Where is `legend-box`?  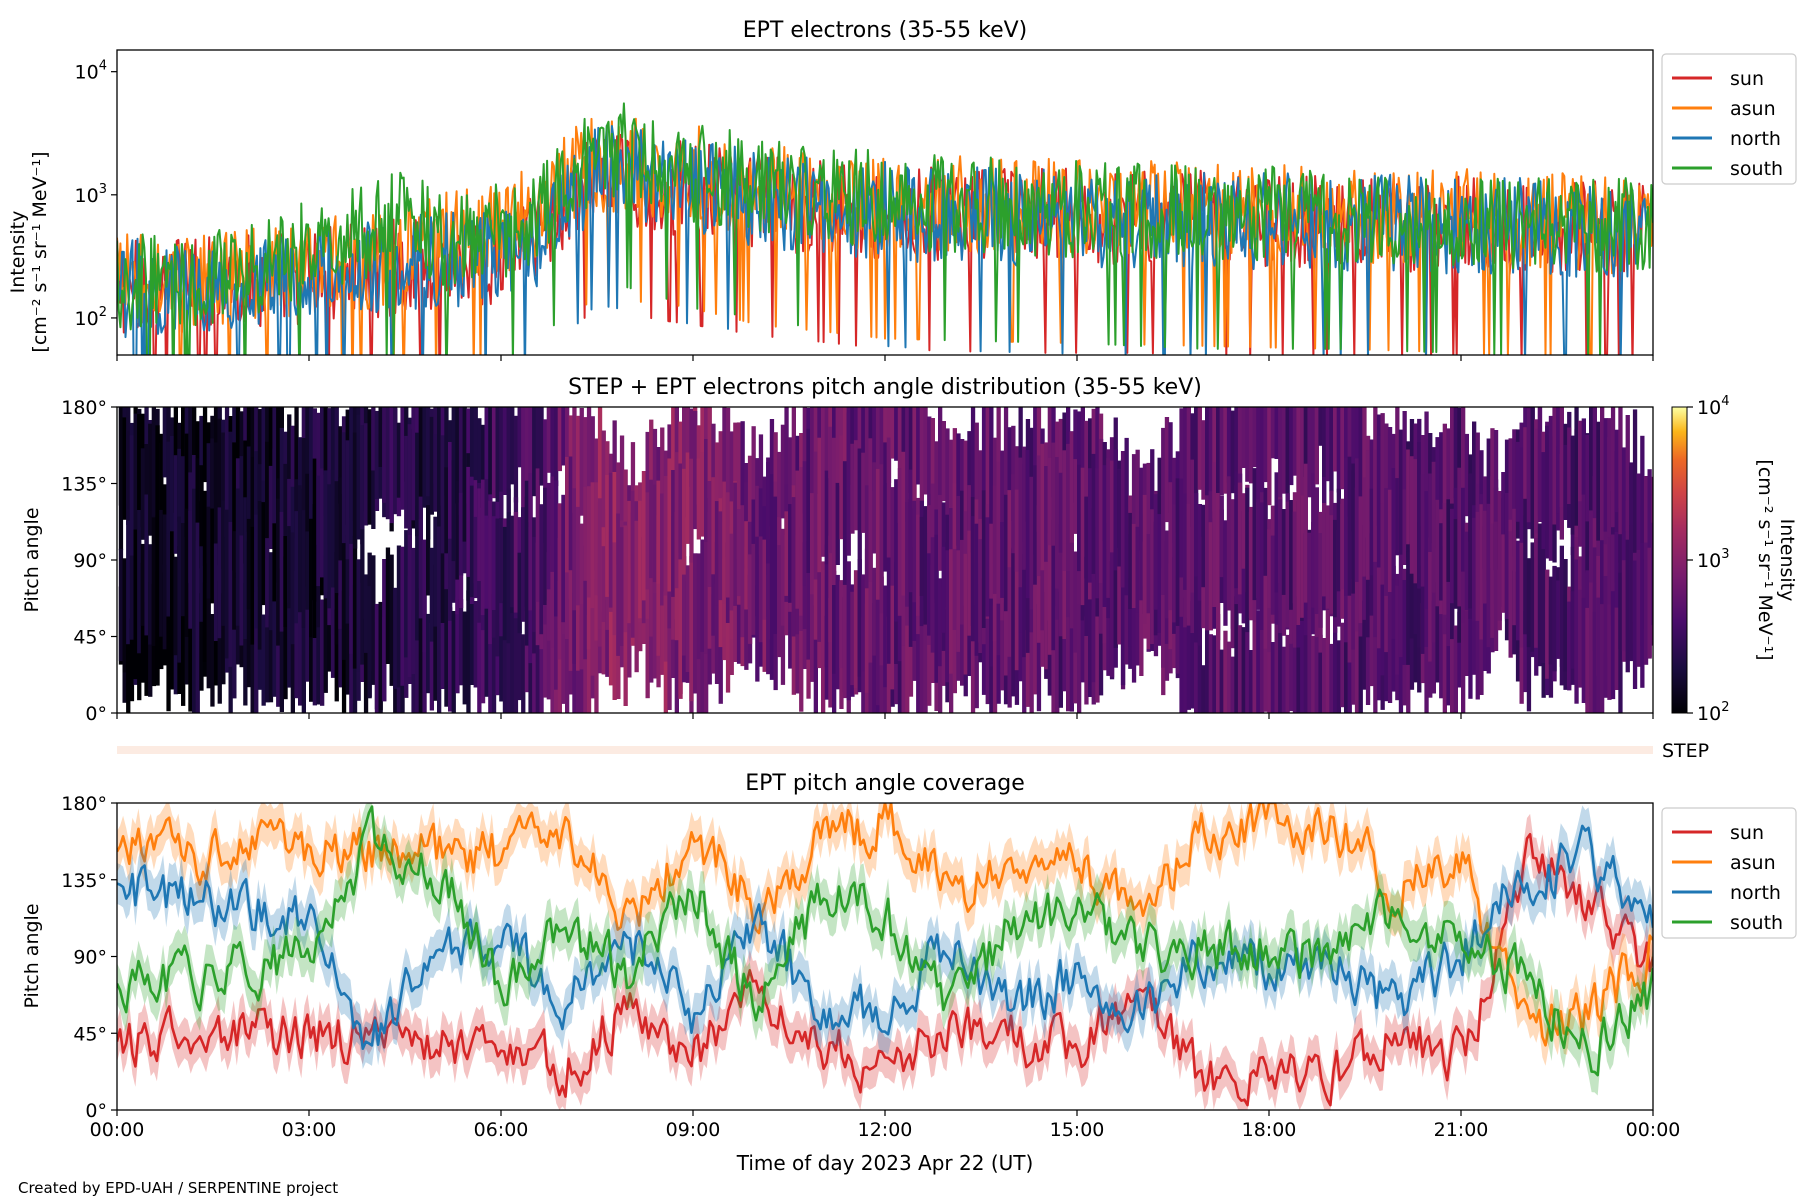 legend-box is located at coordinates (1729, 873).